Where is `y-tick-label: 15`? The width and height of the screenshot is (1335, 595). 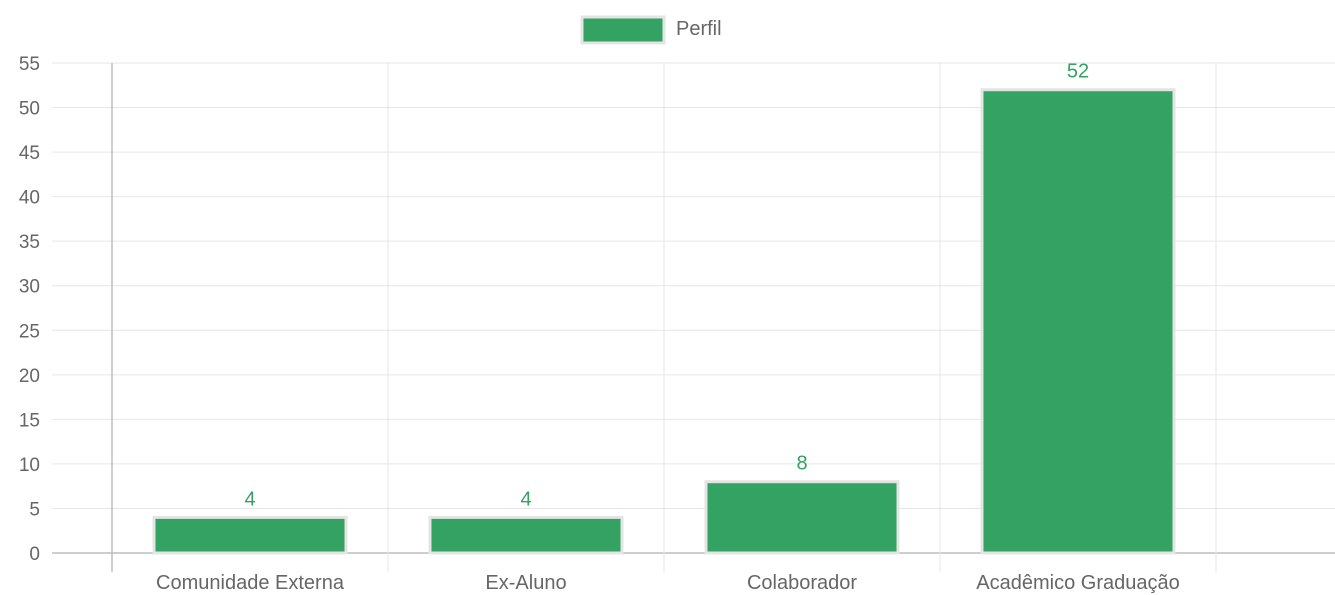
y-tick-label: 15 is located at coordinates (29, 420).